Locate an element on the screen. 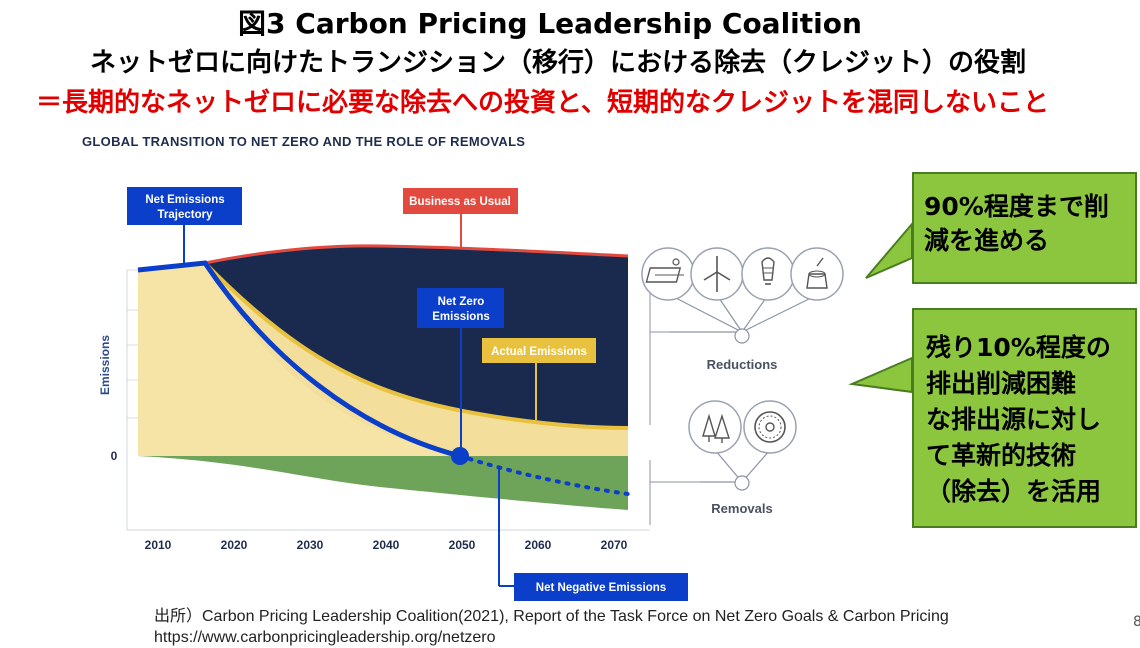 The image size is (1140, 648). x-tick-2030: 2030 is located at coordinates (310, 545).